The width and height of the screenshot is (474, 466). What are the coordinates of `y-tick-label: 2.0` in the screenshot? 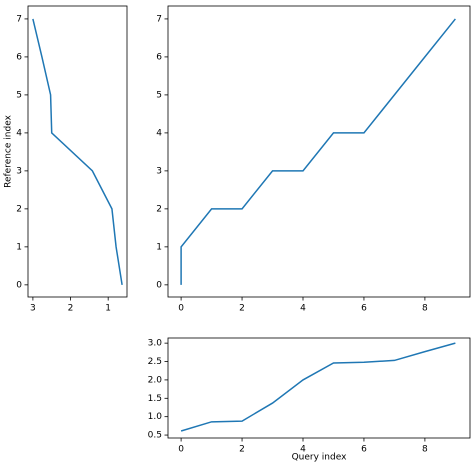 It's located at (155, 380).